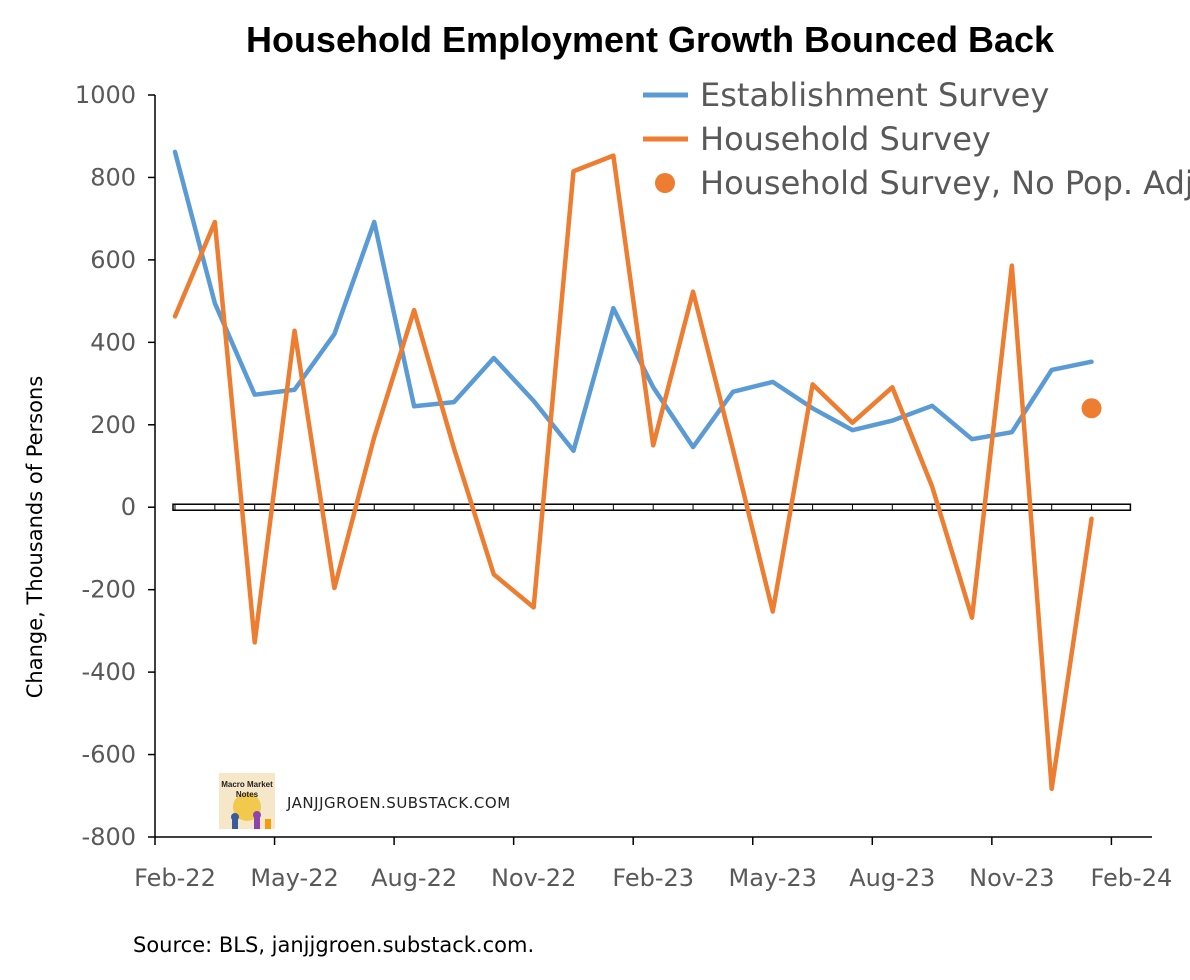 This screenshot has width=1190, height=980. I want to click on x-tick-label: Nov-22, so click(533, 878).